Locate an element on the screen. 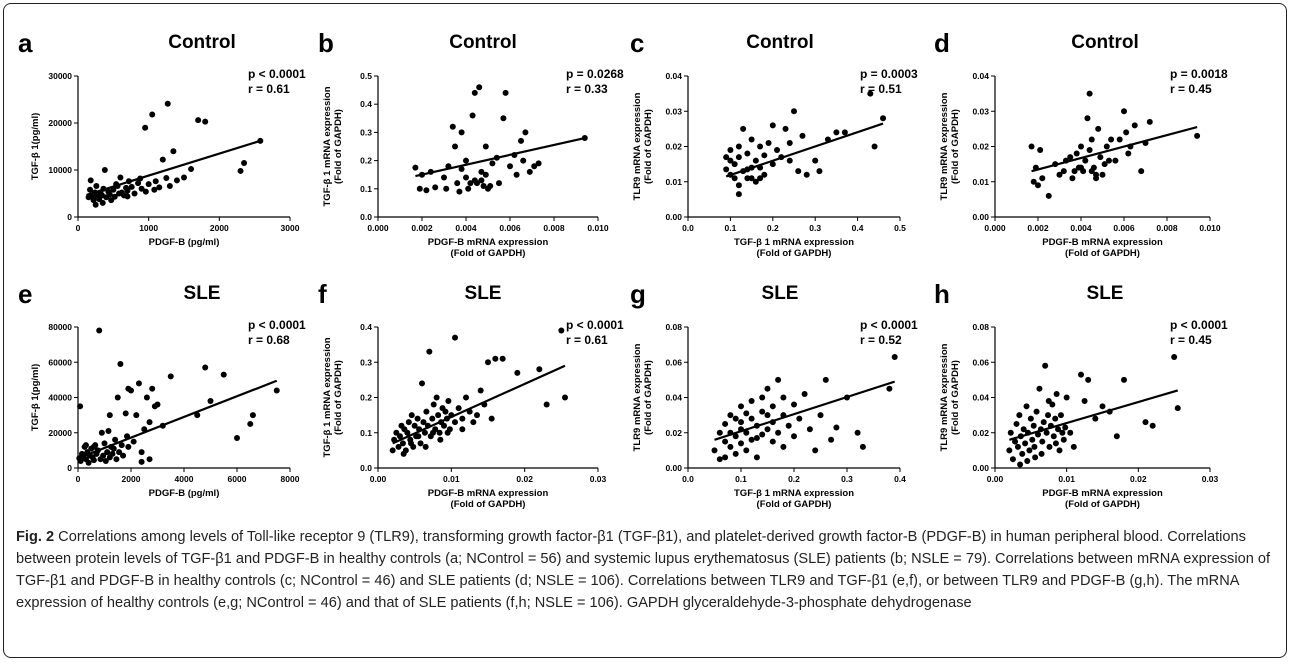 The height and width of the screenshot is (664, 1293). panel-title: Control is located at coordinates (483, 42).